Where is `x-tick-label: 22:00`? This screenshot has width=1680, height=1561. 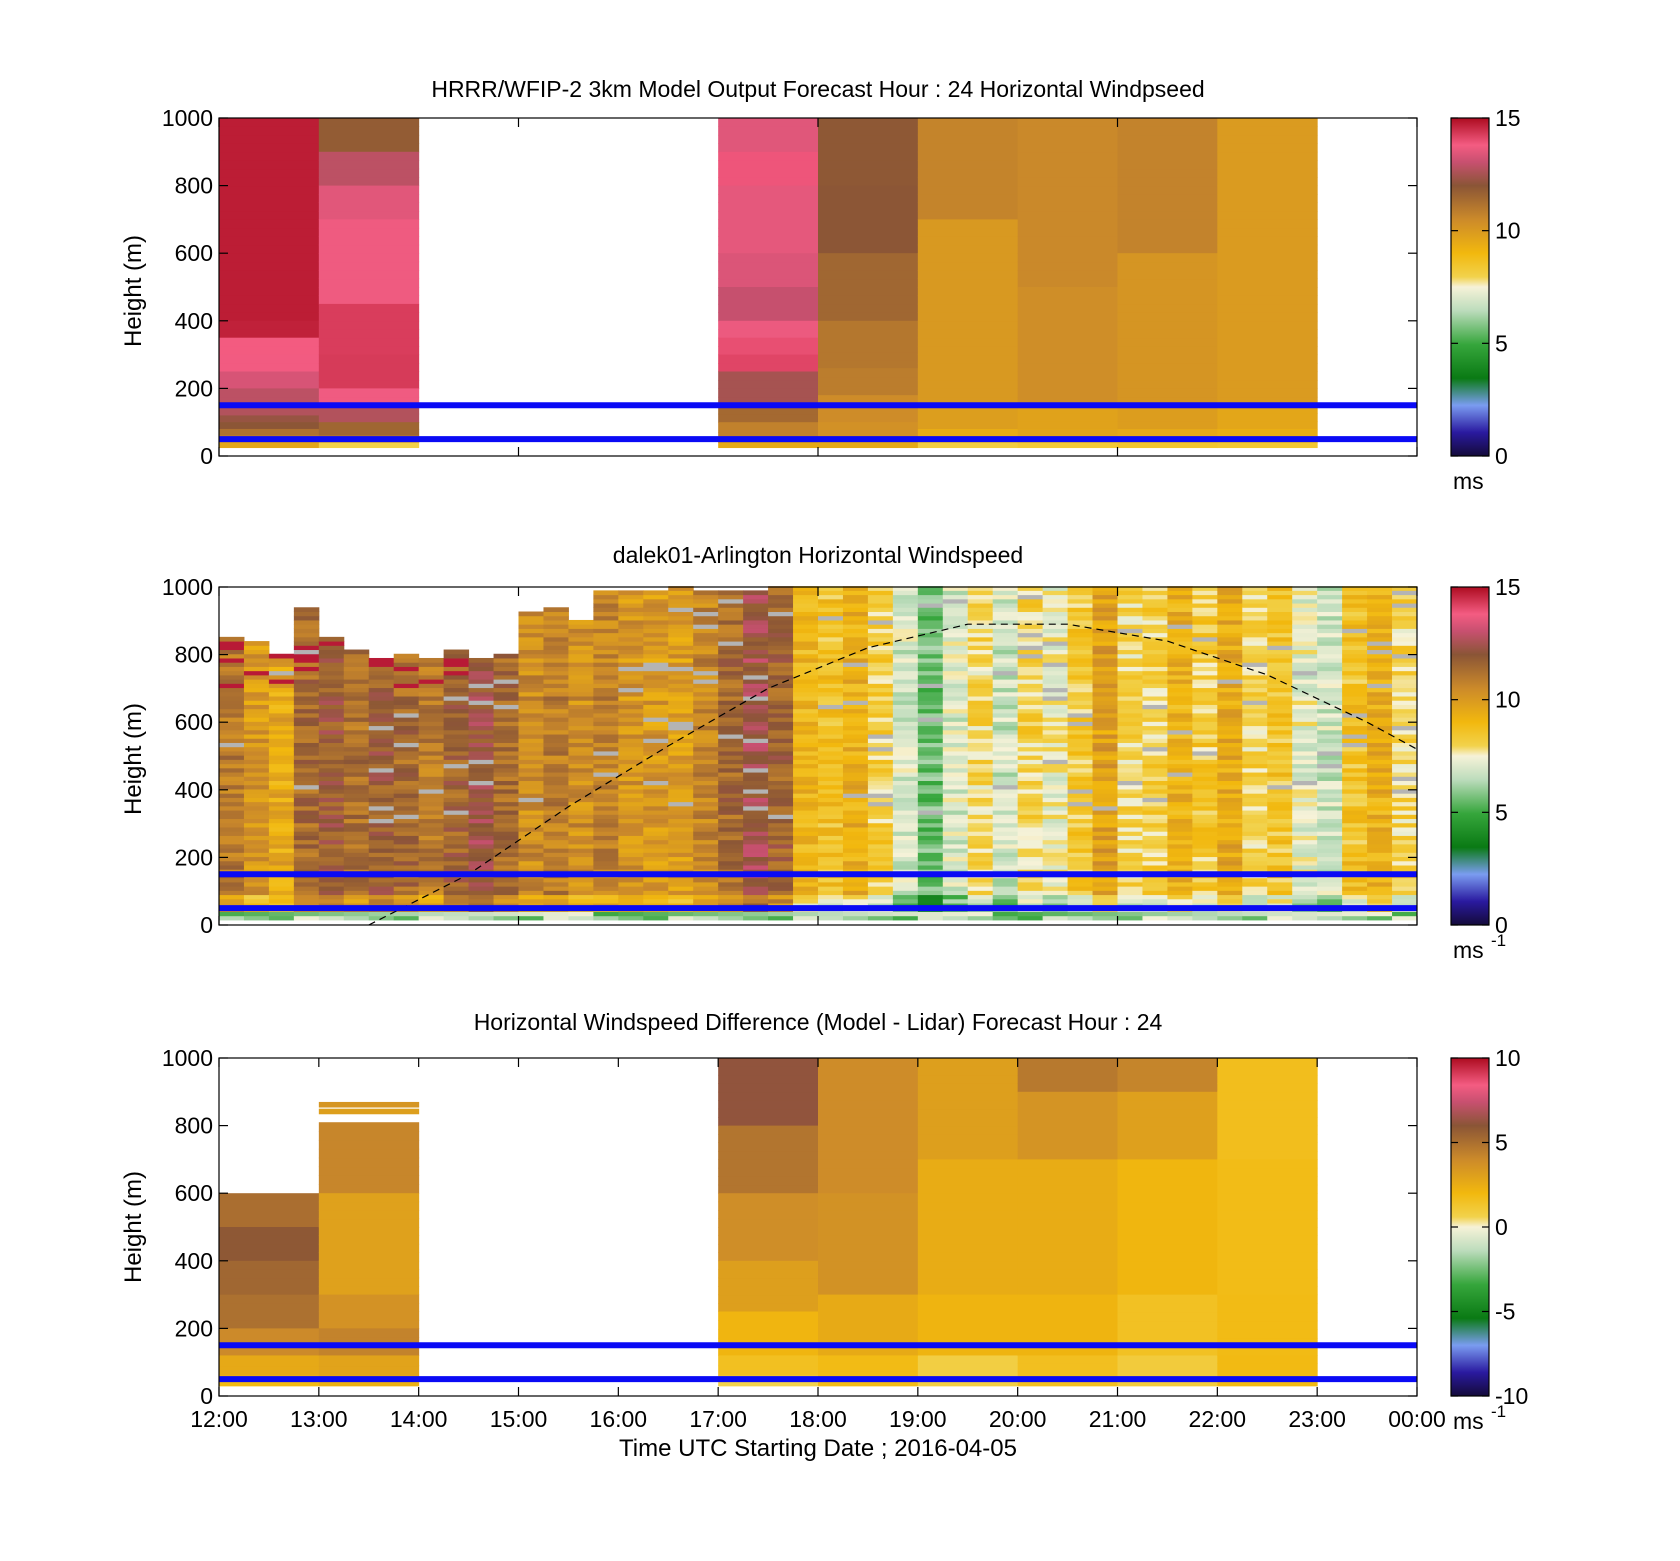
x-tick-label: 22:00 is located at coordinates (1218, 1419).